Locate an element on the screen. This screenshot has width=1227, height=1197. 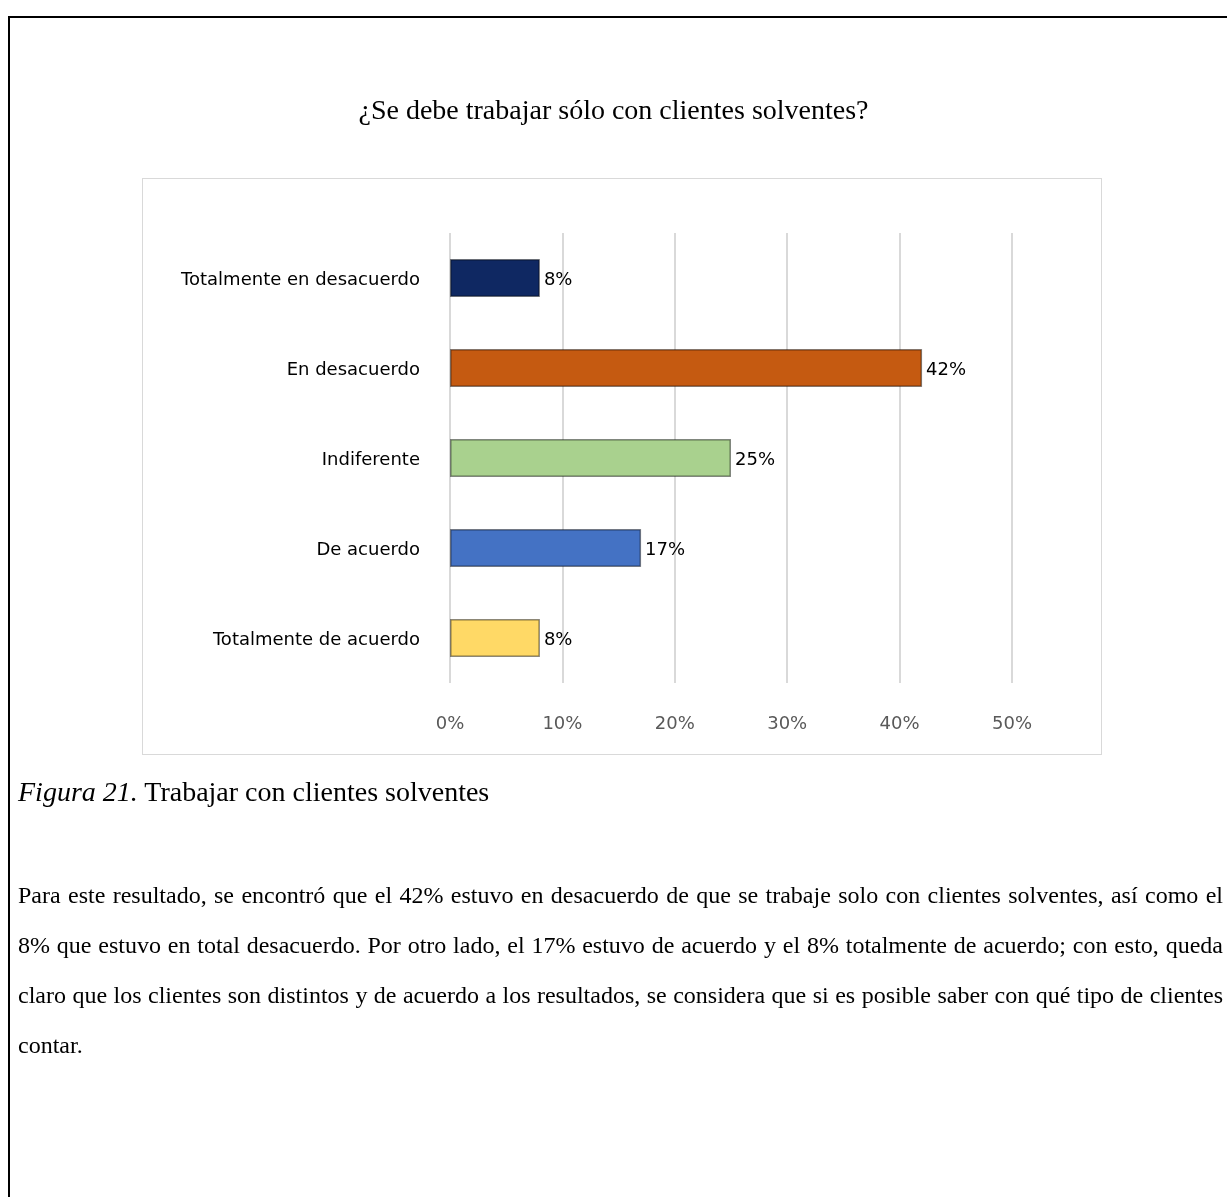
x-tick-label: 50% is located at coordinates (1012, 722).